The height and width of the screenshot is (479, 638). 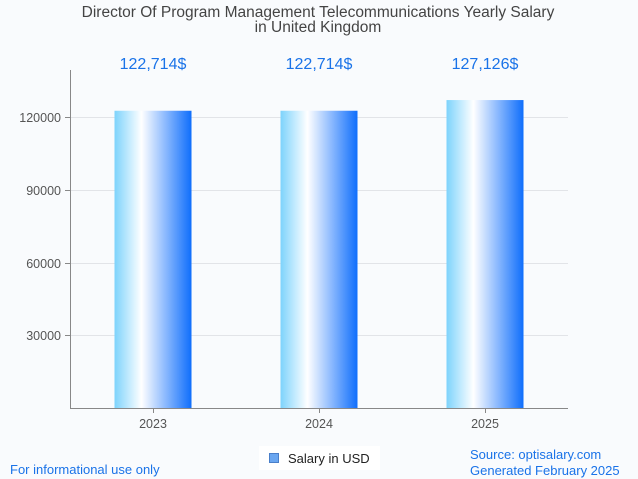 What do you see at coordinates (43, 336) in the screenshot?
I see `y-tick-label: 30000` at bounding box center [43, 336].